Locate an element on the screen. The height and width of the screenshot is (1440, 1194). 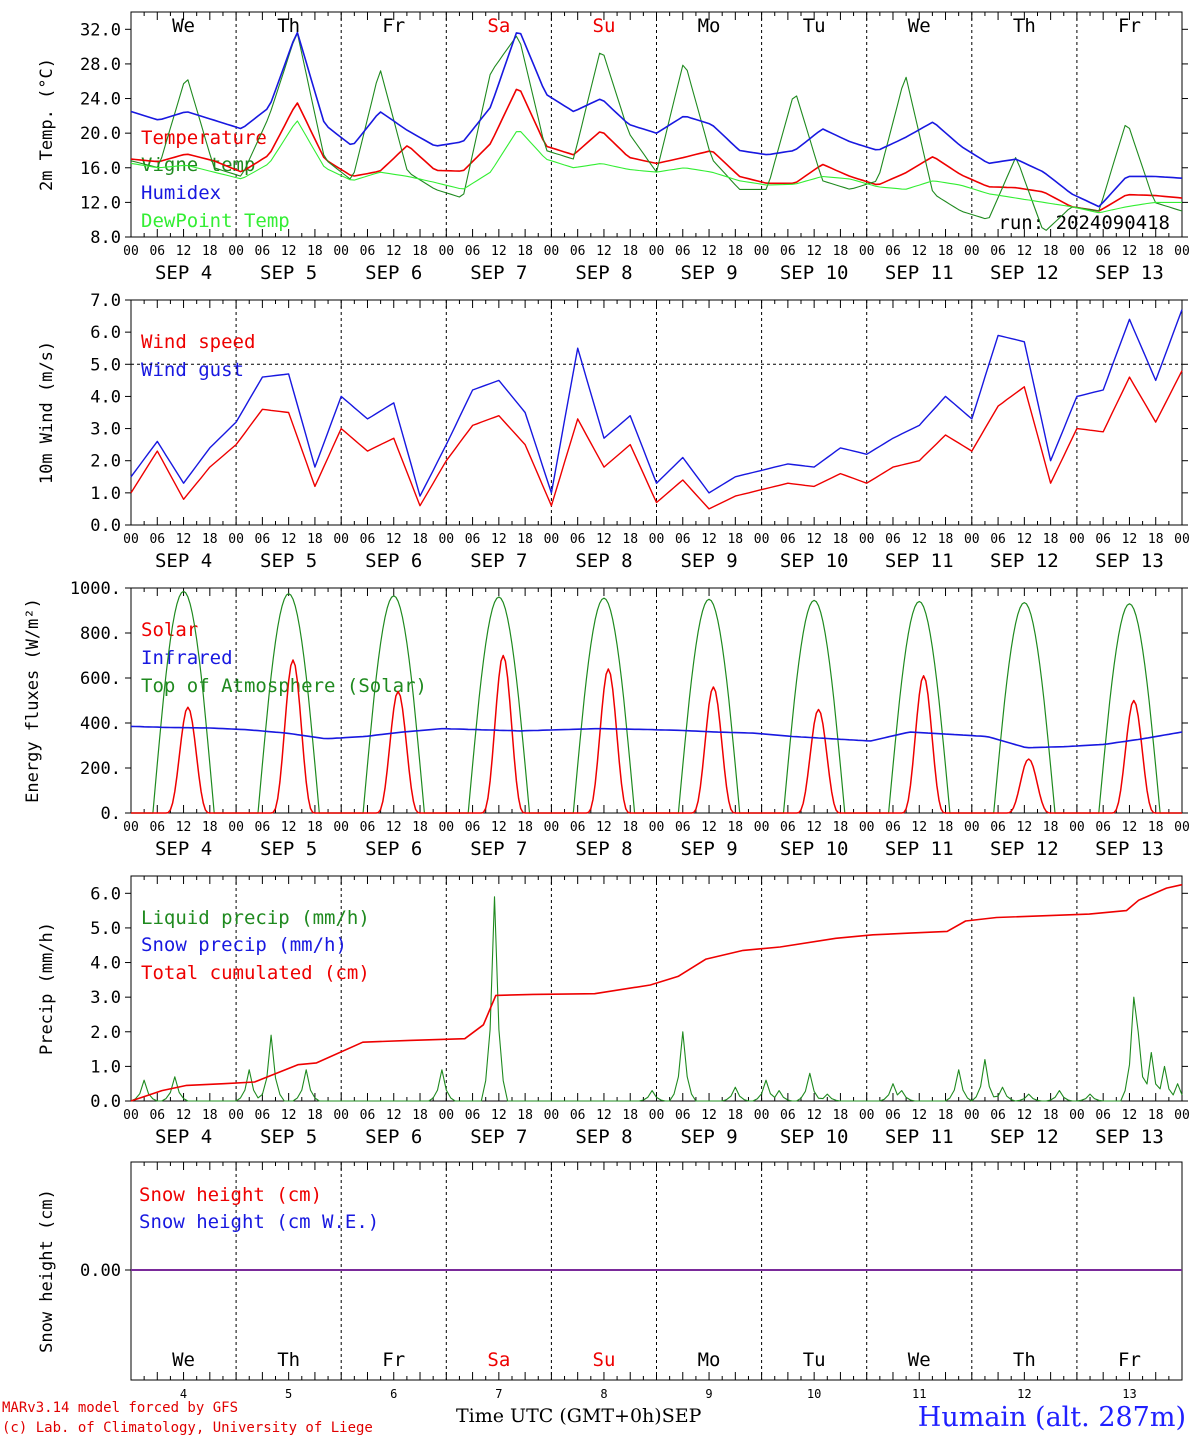
y-tick-label: 20.0 is located at coordinates (100, 134).